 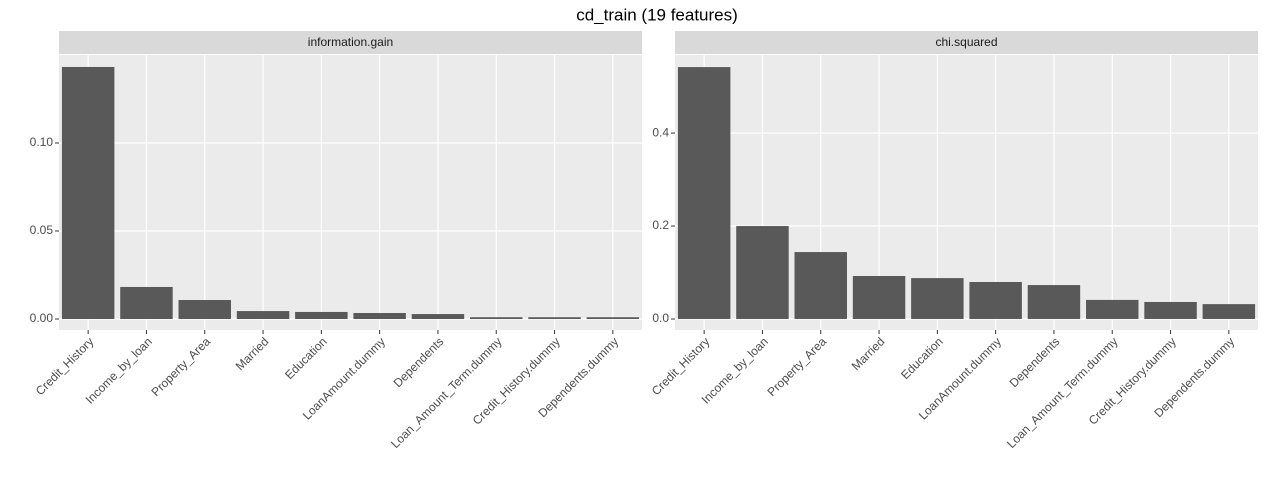 What do you see at coordinates (660, 225) in the screenshot?
I see `y-tick-label: 0.2` at bounding box center [660, 225].